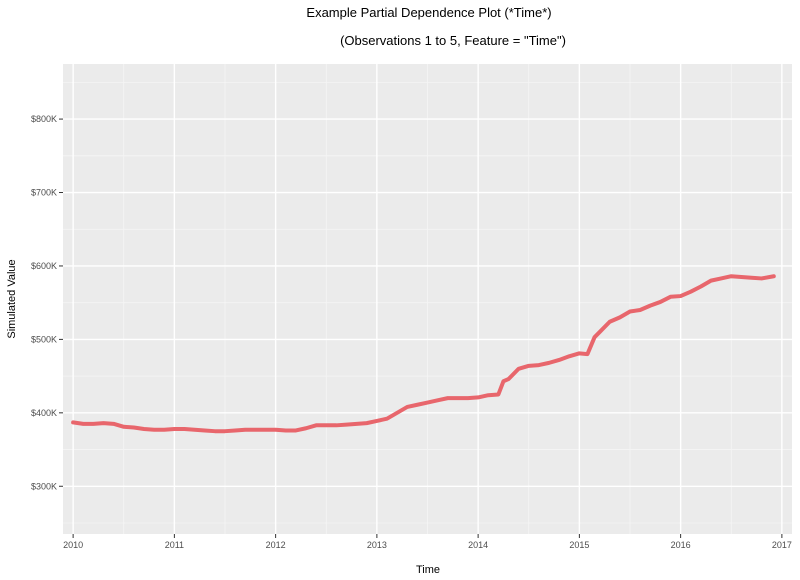 Image resolution: width=800 pixels, height=580 pixels. I want to click on y-axis-title: Simulated Value, so click(12, 298).